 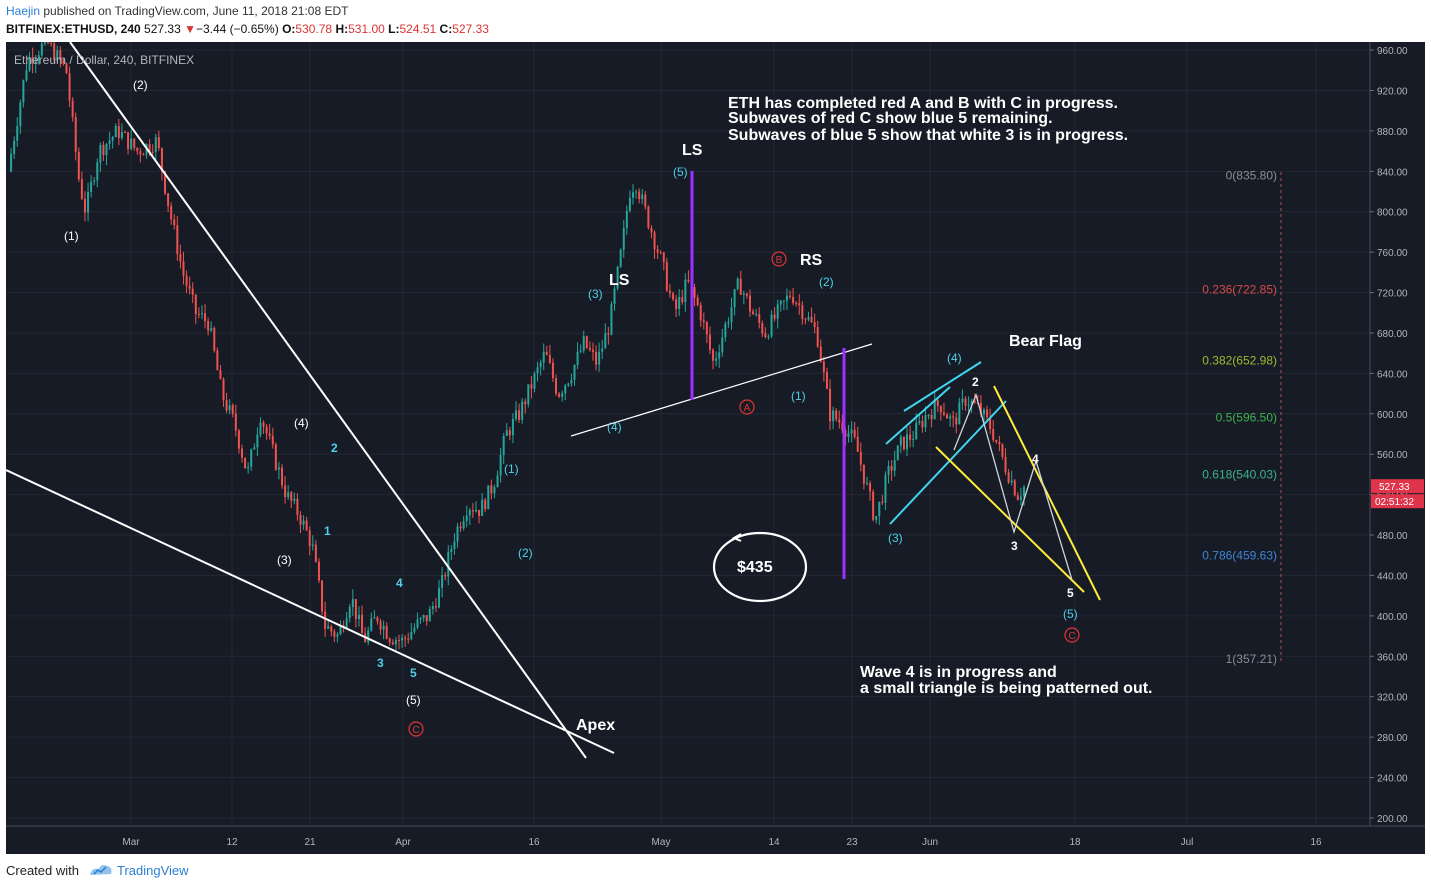 What do you see at coordinates (747, 408) in the screenshot?
I see `red-circle-a: A` at bounding box center [747, 408].